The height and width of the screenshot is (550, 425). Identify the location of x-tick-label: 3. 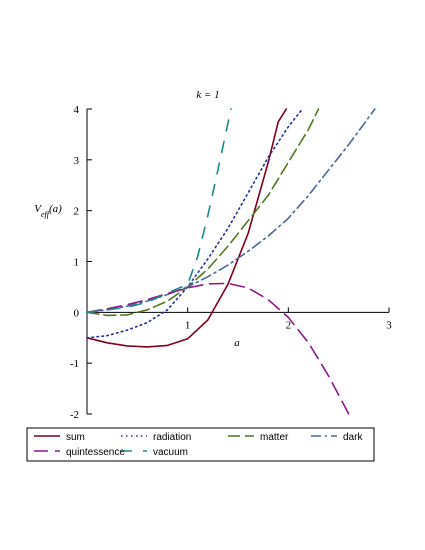
(389, 325).